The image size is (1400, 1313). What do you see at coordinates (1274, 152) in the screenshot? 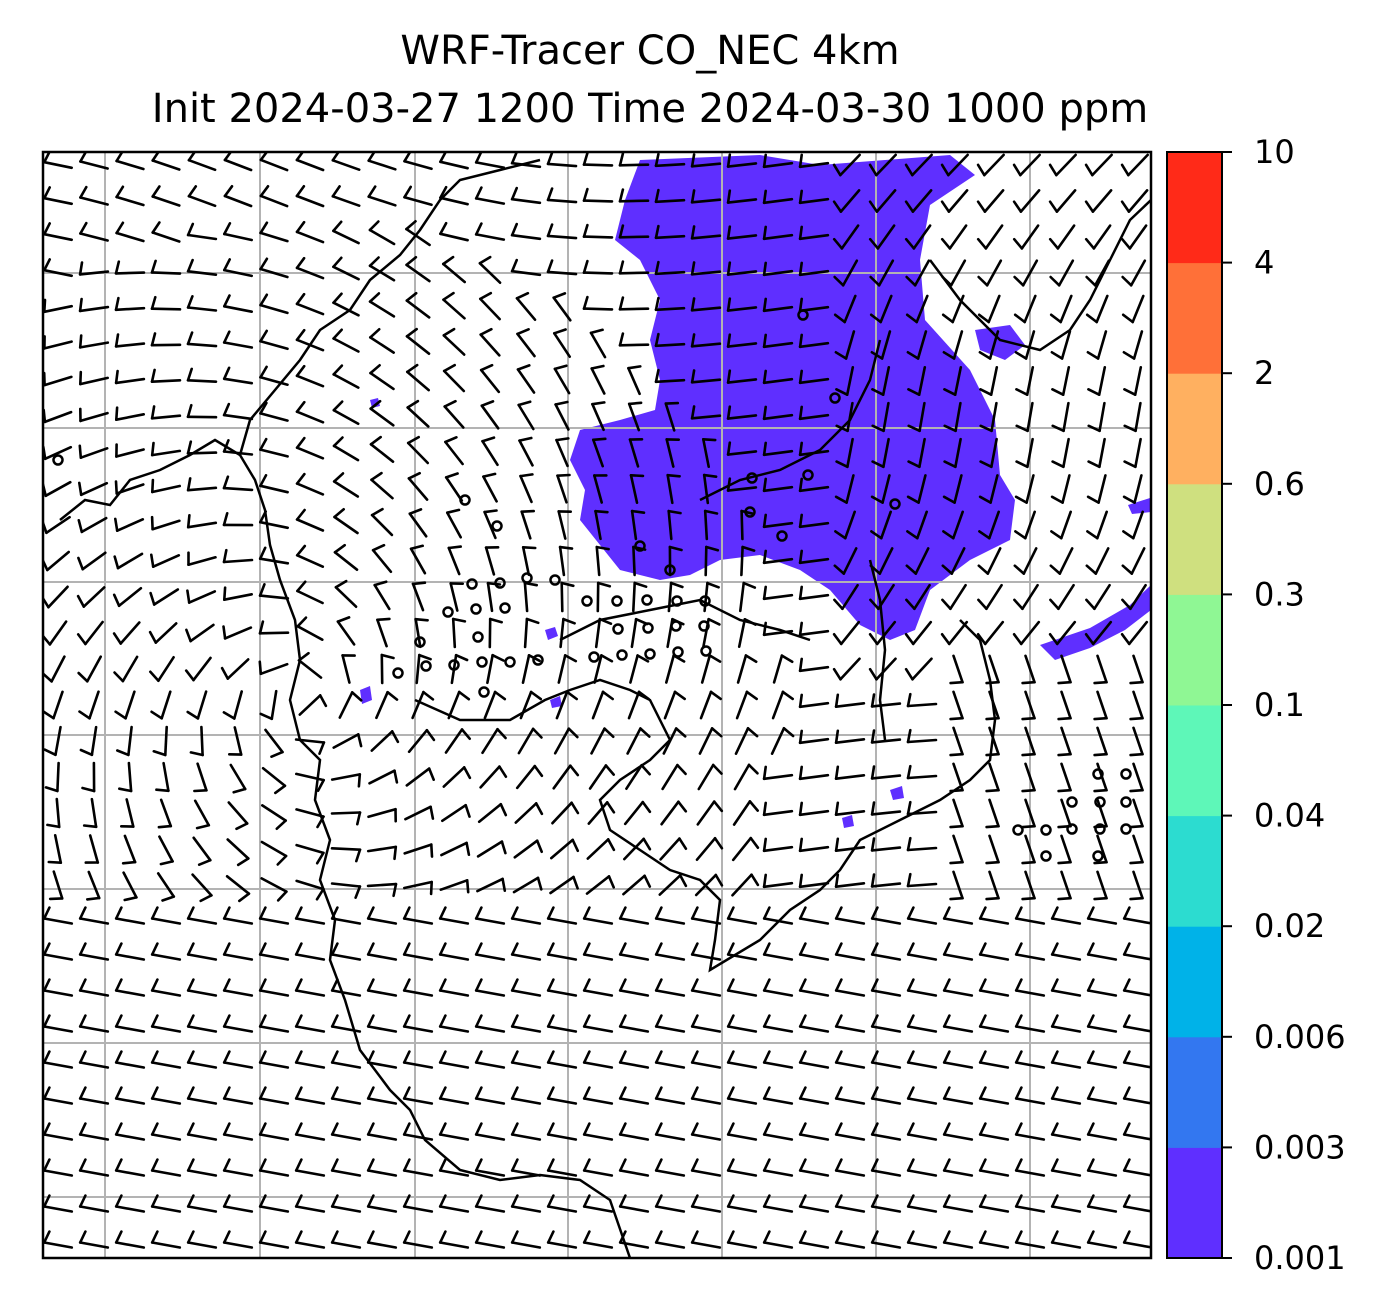
I see `colorbar-tick-label: 10` at bounding box center [1274, 152].